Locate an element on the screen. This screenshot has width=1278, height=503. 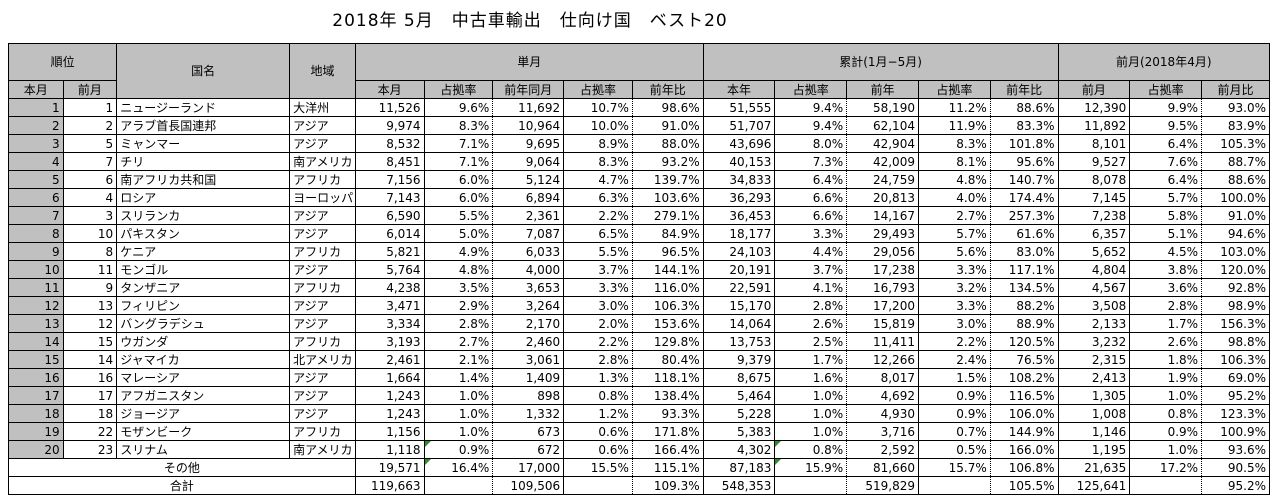
cumulative-last-year-share-header: 占拠率 is located at coordinates (954, 89).